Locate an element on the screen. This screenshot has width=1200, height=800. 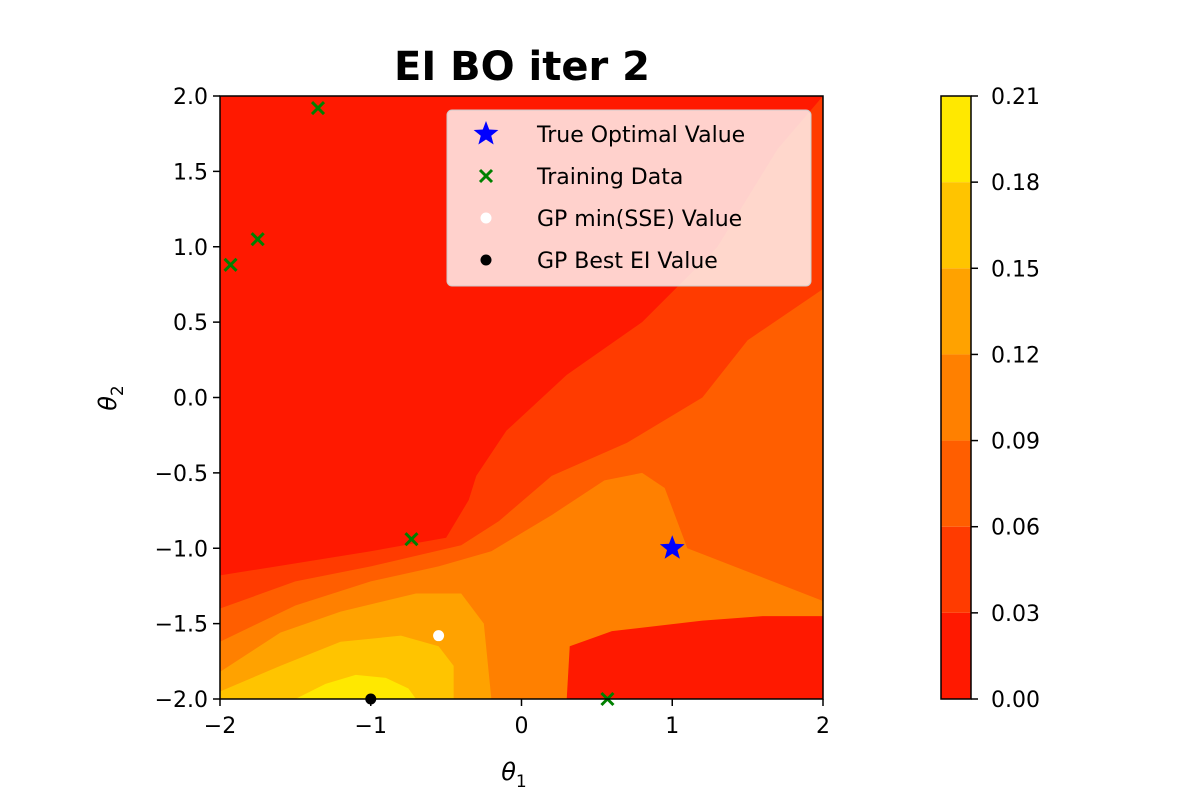
y-tick-label: −2.0 is located at coordinates (181, 700).